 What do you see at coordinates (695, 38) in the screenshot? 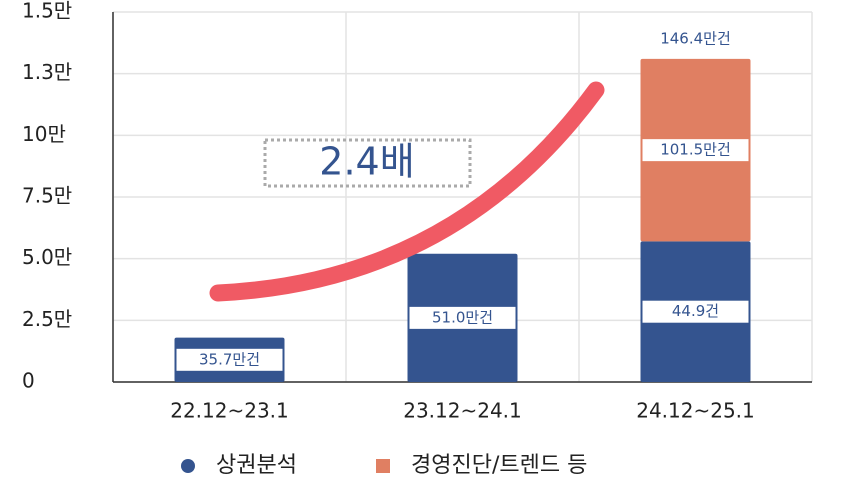
I see `total-label: 146.4만건` at bounding box center [695, 38].